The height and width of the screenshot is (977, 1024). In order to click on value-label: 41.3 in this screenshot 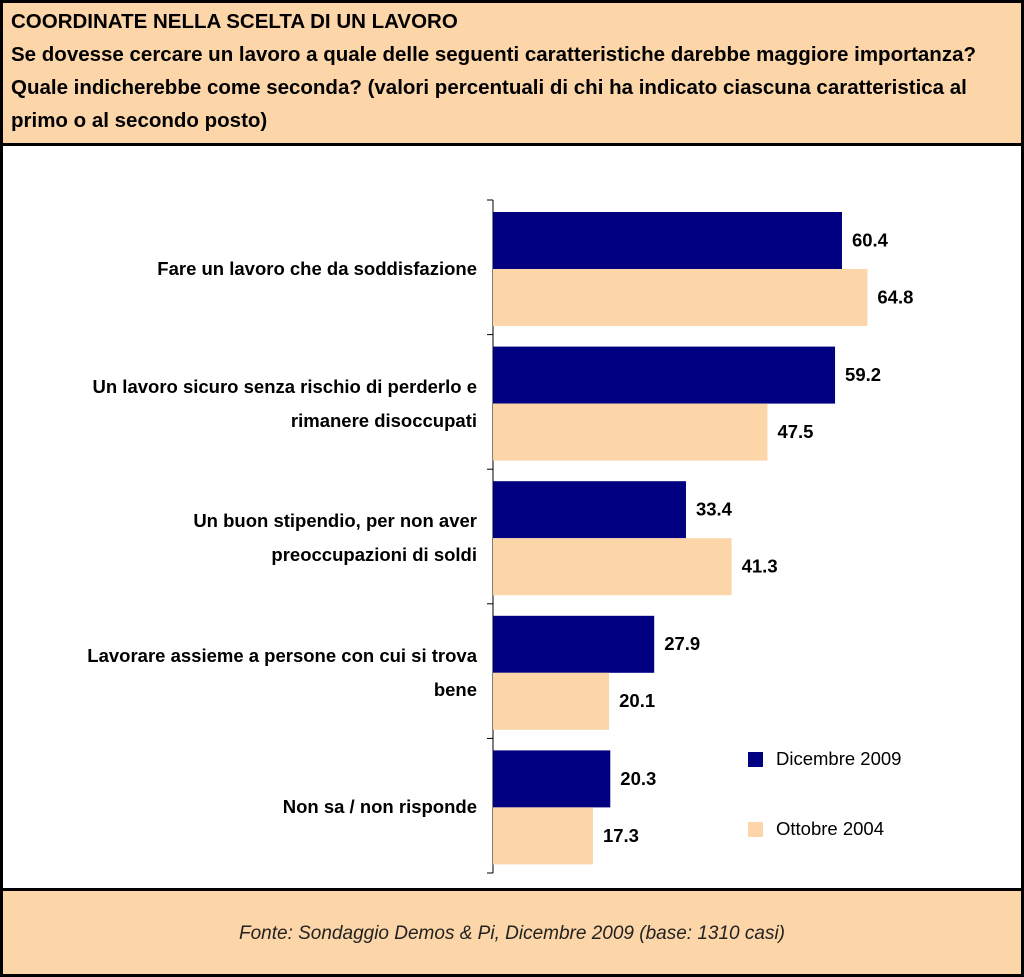, I will do `click(760, 566)`.